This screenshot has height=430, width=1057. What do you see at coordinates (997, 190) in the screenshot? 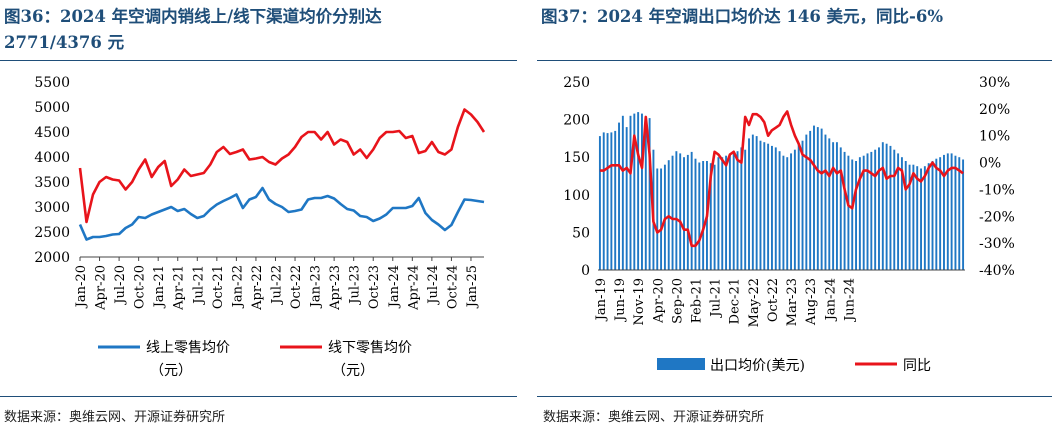
I see `y-right-tick-label: -10%` at bounding box center [997, 190].